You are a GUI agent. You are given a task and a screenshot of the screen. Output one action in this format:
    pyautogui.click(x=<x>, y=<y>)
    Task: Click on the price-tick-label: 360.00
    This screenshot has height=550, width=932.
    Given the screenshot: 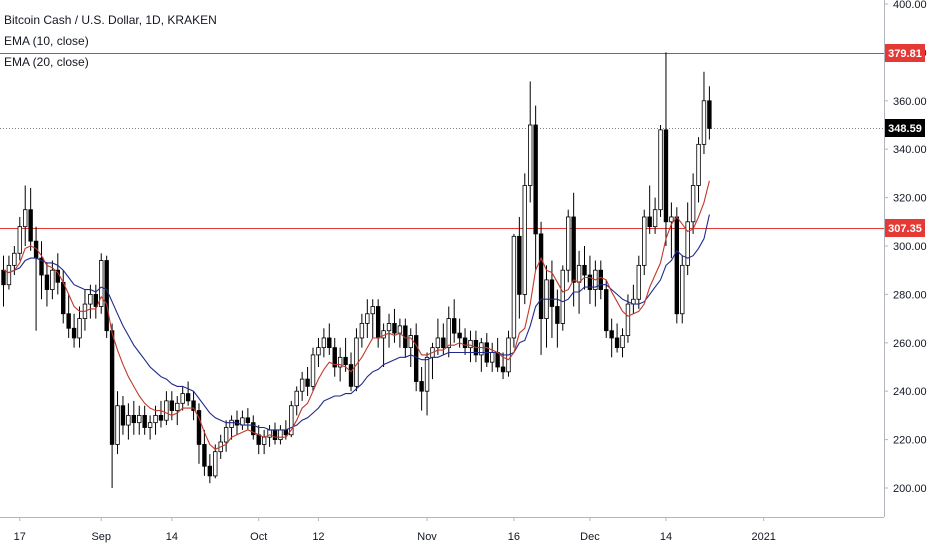 What is the action you would take?
    pyautogui.click(x=910, y=102)
    